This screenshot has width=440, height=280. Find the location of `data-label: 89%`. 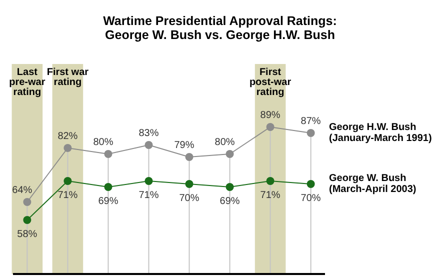

data-label: 89% is located at coordinates (270, 115).